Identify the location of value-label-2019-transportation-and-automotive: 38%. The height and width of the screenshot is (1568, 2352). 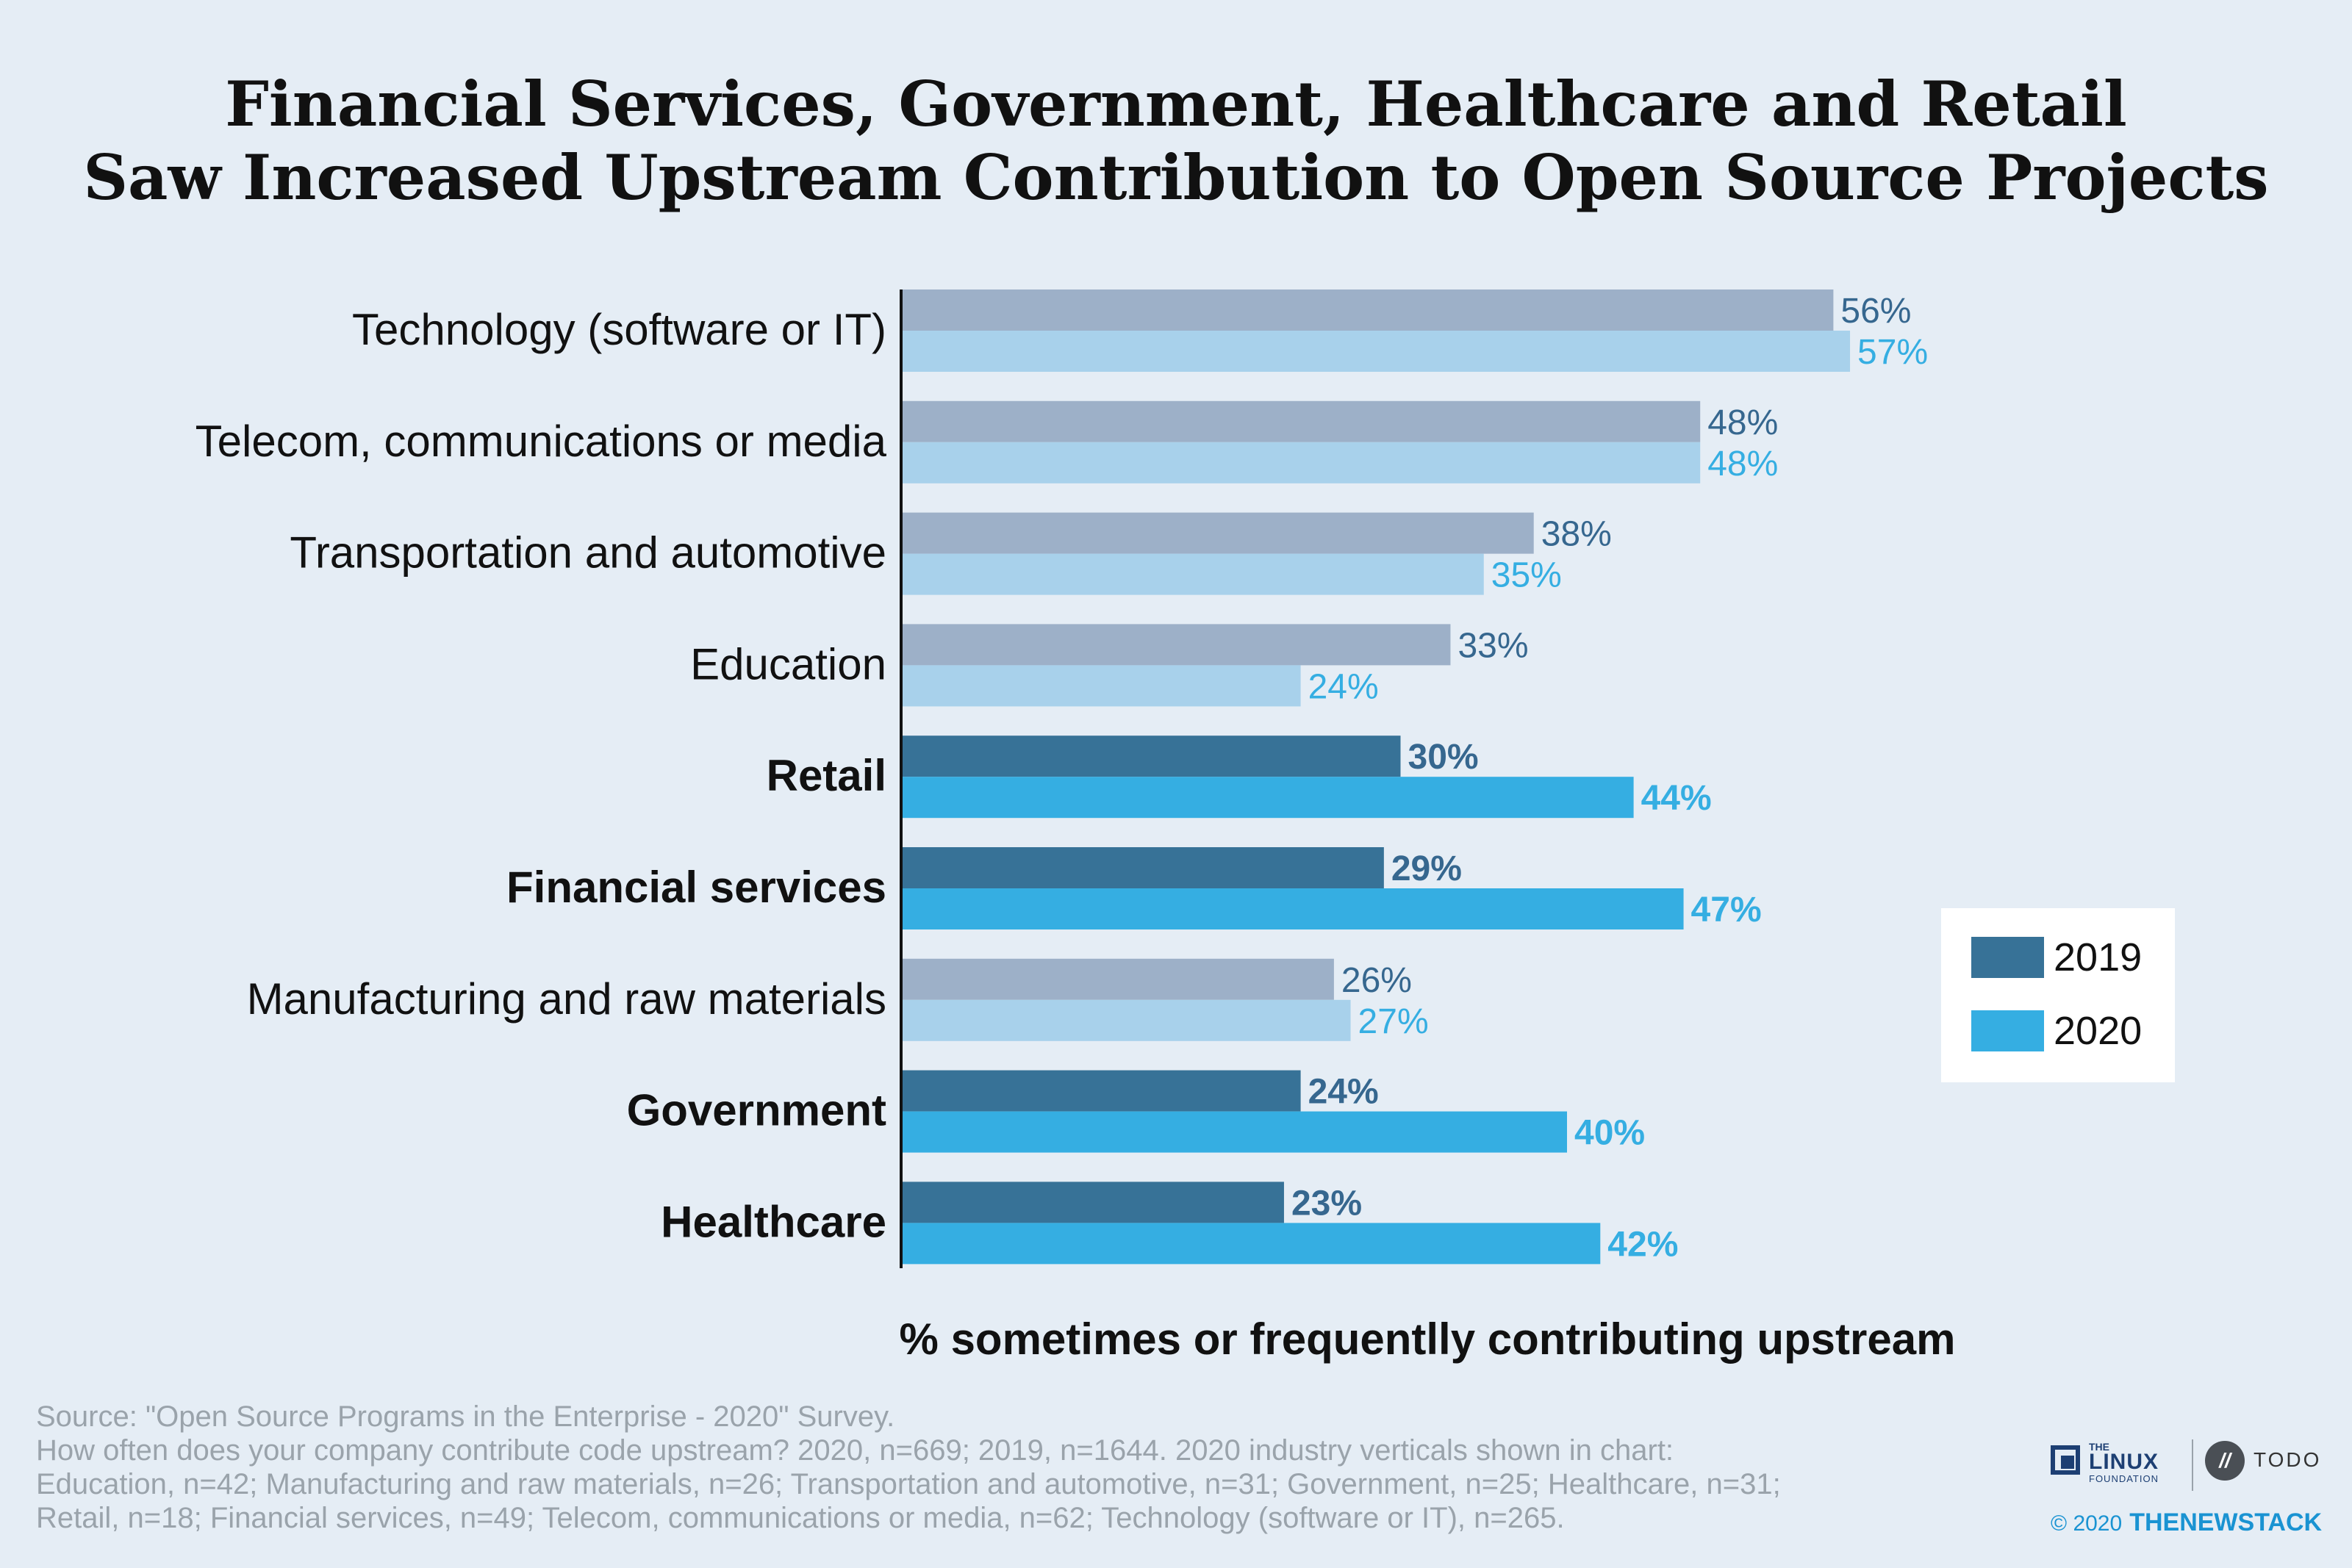
(1576, 534).